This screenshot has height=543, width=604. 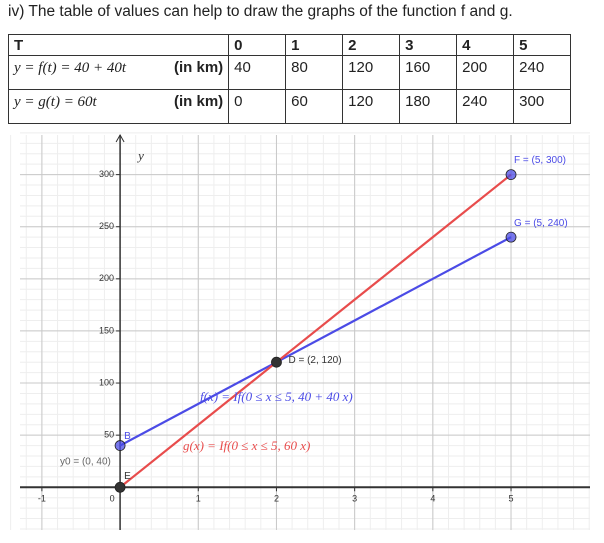 I want to click on function-label: f(x) = If(0 ≤ x ≤ 5, 40 + 40 x), so click(x=276, y=396).